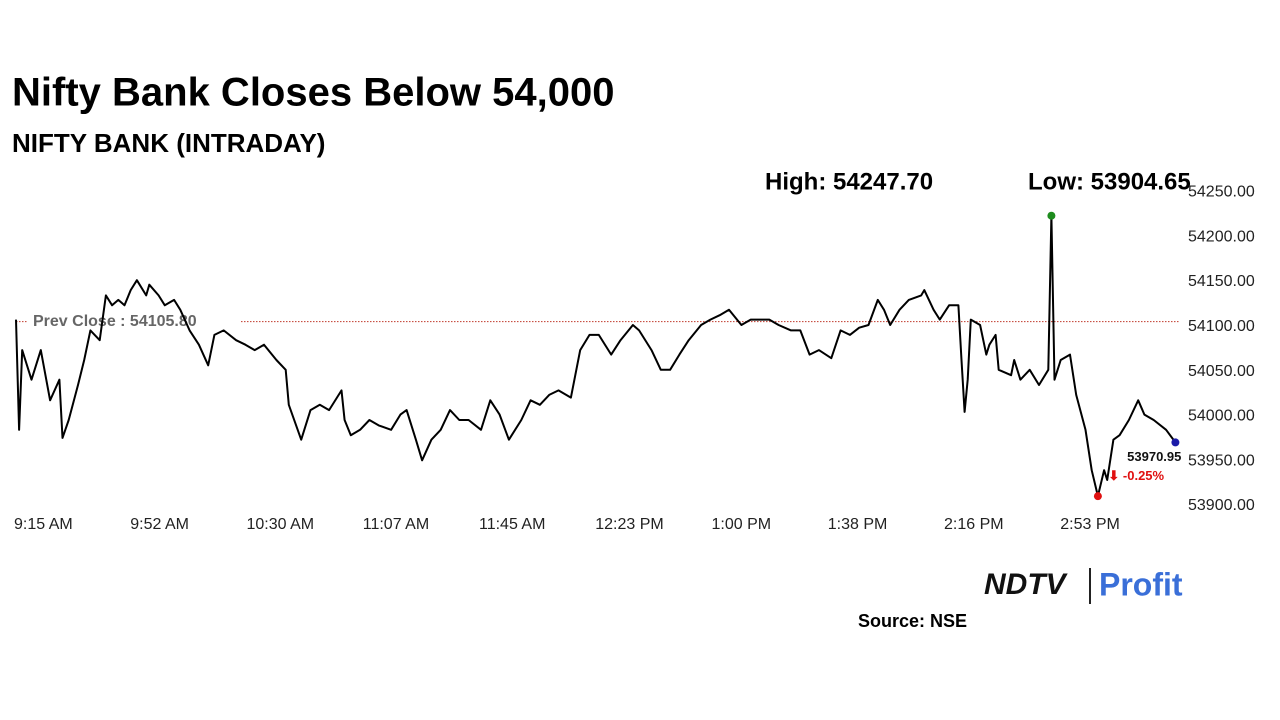 The width and height of the screenshot is (1280, 720). I want to click on x-tick-label: 9:15 AM, so click(43, 524).